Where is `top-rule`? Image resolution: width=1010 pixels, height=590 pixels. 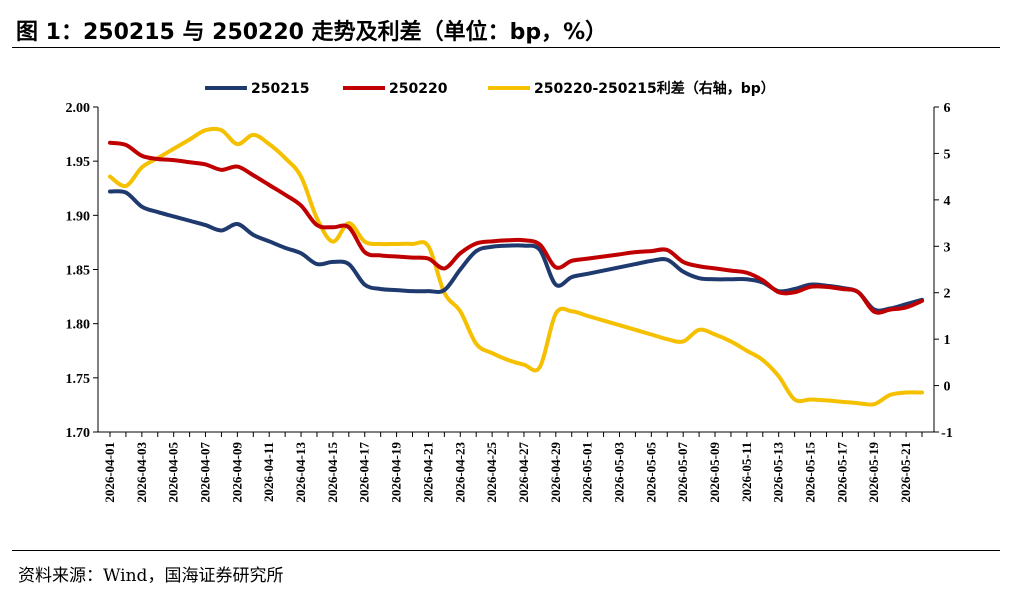
top-rule is located at coordinates (506, 47).